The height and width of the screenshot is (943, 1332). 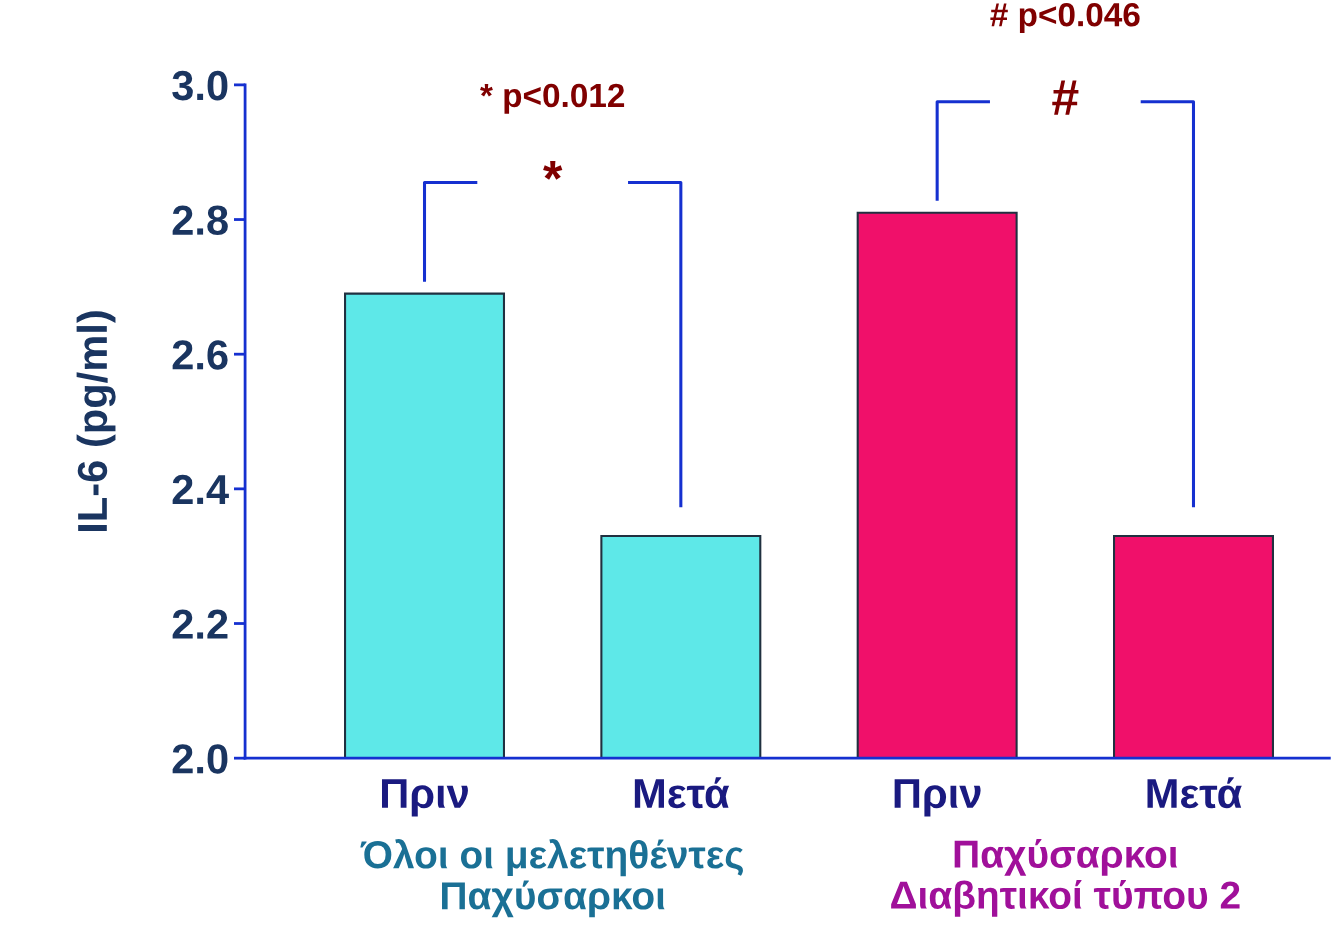 What do you see at coordinates (1065, 877) in the screenshot?
I see `text: Παχύσαρκοι Διαβητικοί τύπου 2` at bounding box center [1065, 877].